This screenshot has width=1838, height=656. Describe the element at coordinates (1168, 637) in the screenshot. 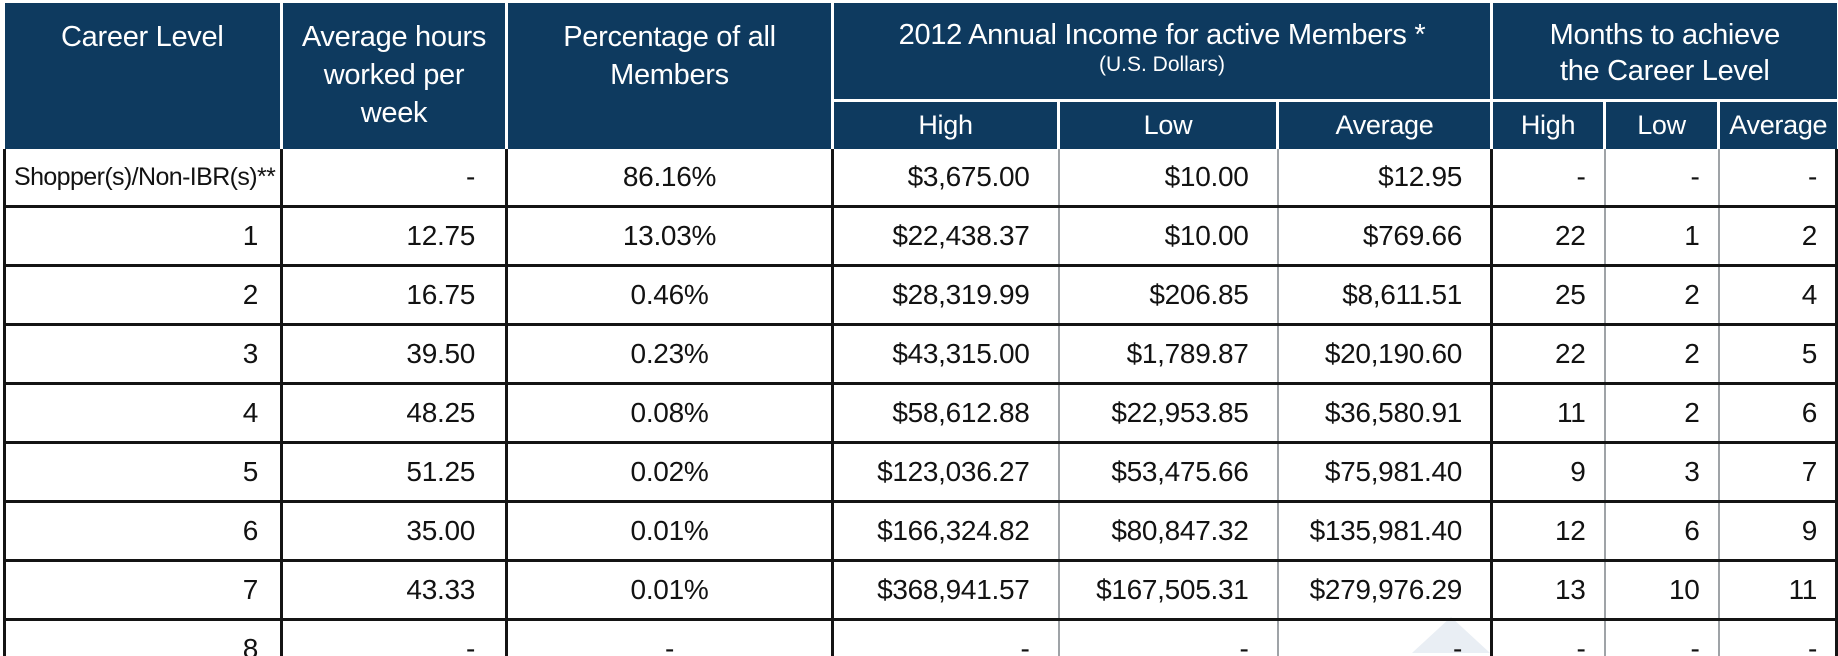

I see `cell-income-low: -` at that location.